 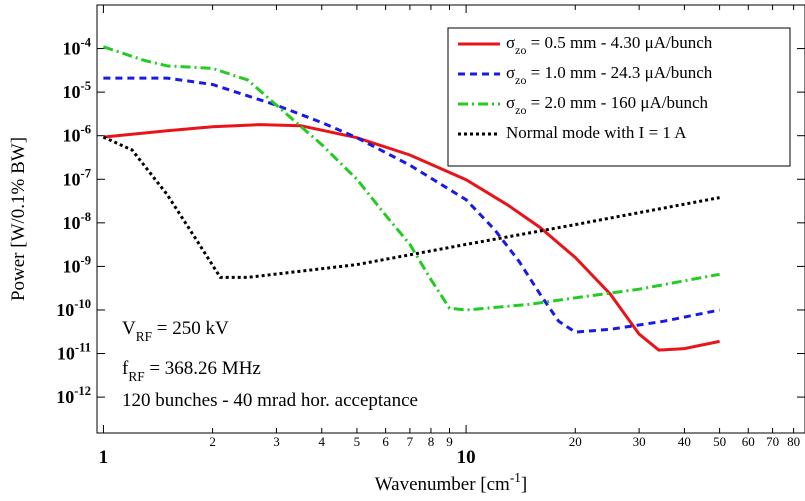 What do you see at coordinates (77, 221) in the screenshot?
I see `y-tick-label: 10⁻⁸` at bounding box center [77, 221].